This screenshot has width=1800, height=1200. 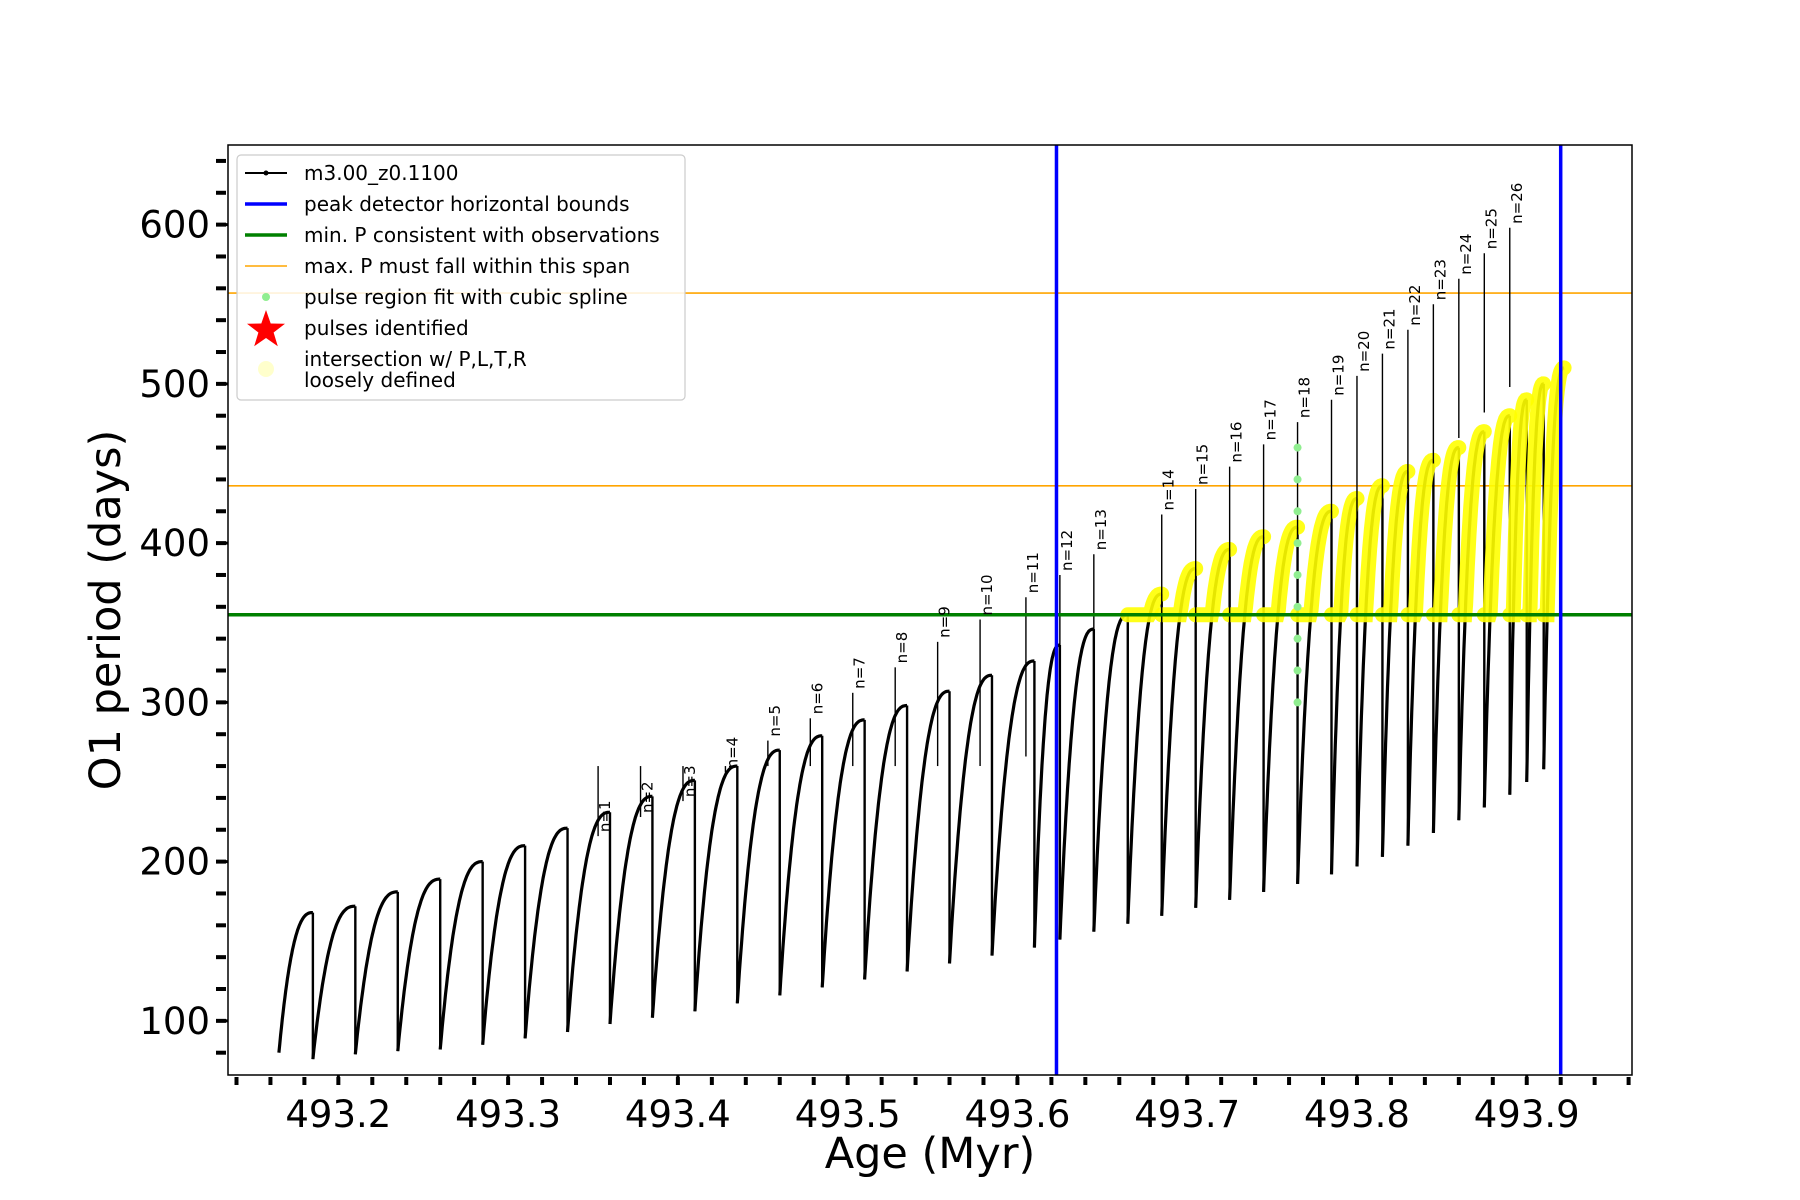 I want to click on pulse-label-6: n=6, so click(x=817, y=699).